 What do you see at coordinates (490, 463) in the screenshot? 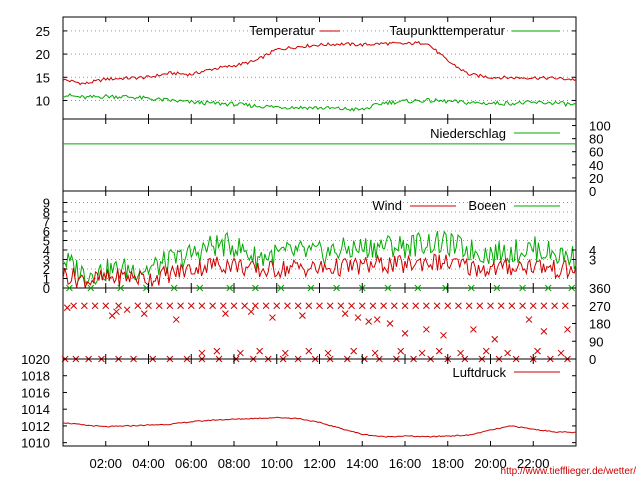
I see `x-tick-label: 20:00` at bounding box center [490, 463].